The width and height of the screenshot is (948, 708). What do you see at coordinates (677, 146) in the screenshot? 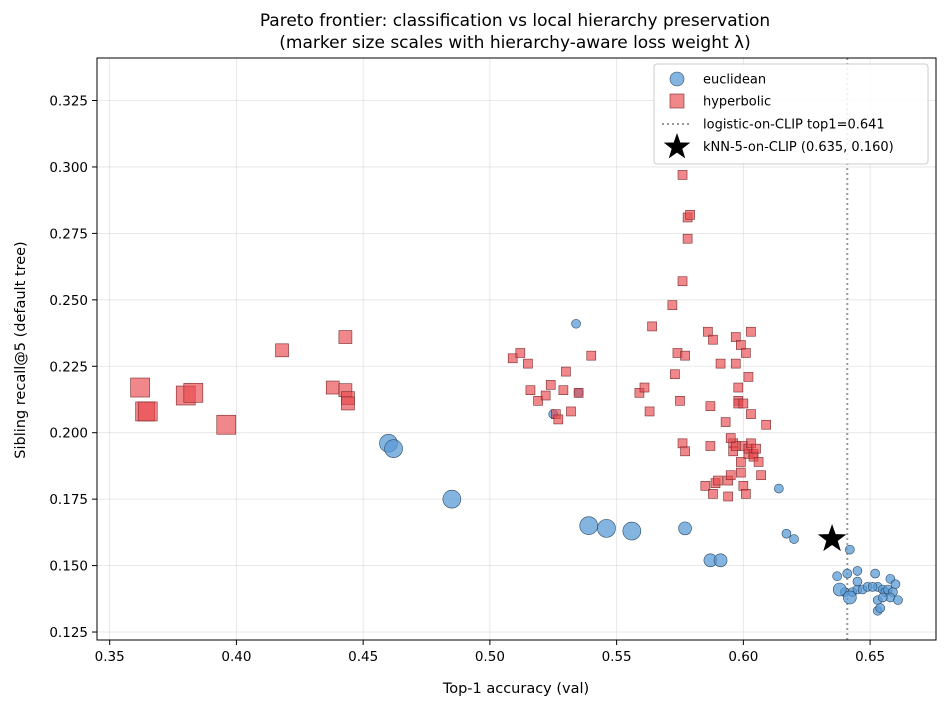
I see `legend-star-marker` at bounding box center [677, 146].